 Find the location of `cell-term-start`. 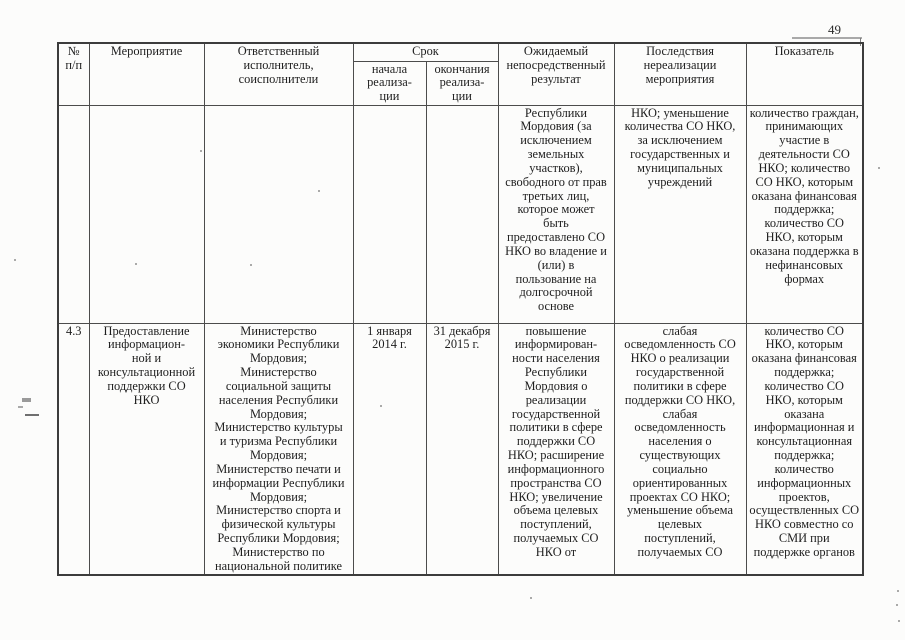

cell-term-start is located at coordinates (389, 214).